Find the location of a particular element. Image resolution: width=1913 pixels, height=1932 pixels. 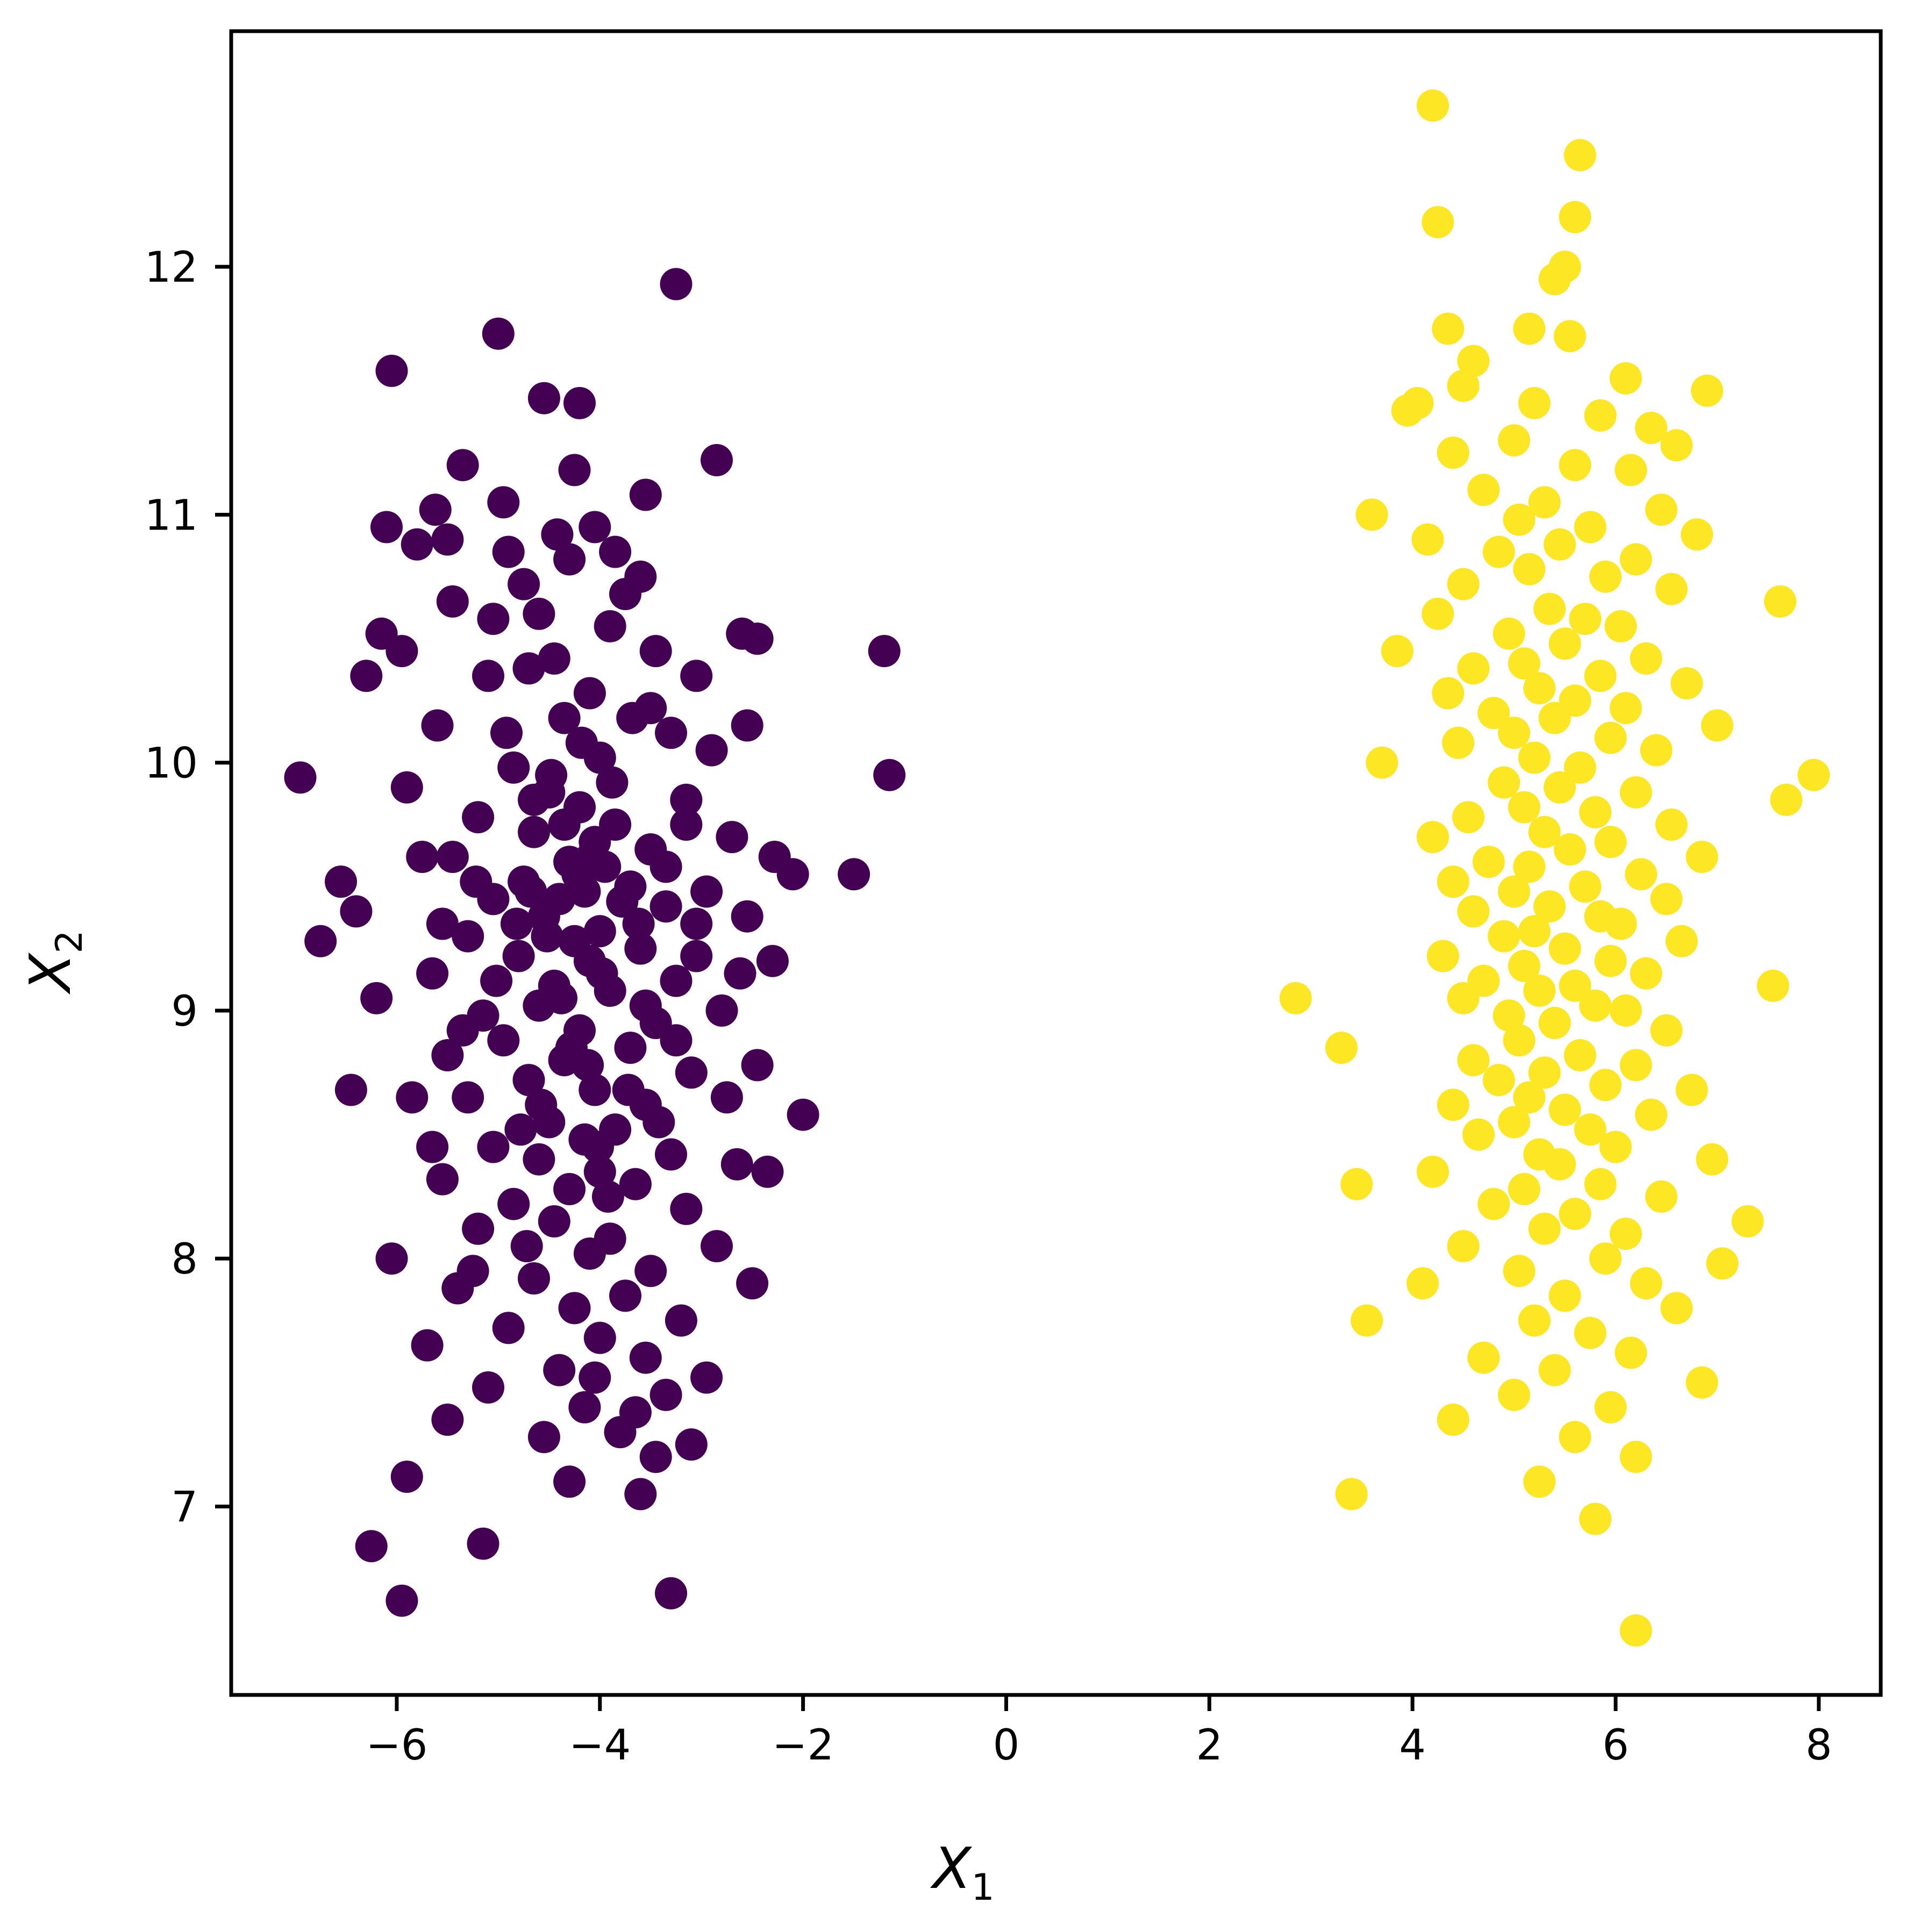

x-tick-label: 0 is located at coordinates (1006, 1745).